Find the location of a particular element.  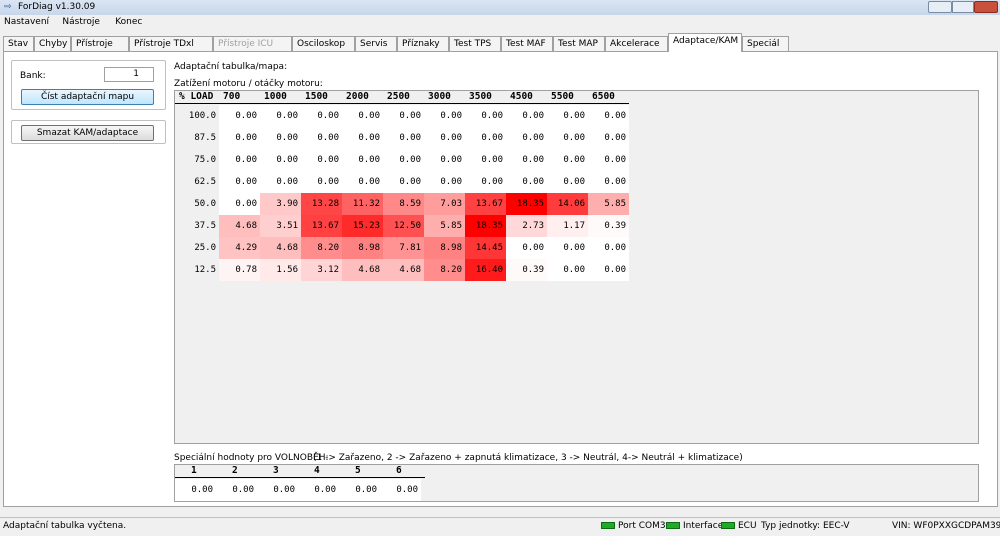

maximize-button is located at coordinates (963, 7).